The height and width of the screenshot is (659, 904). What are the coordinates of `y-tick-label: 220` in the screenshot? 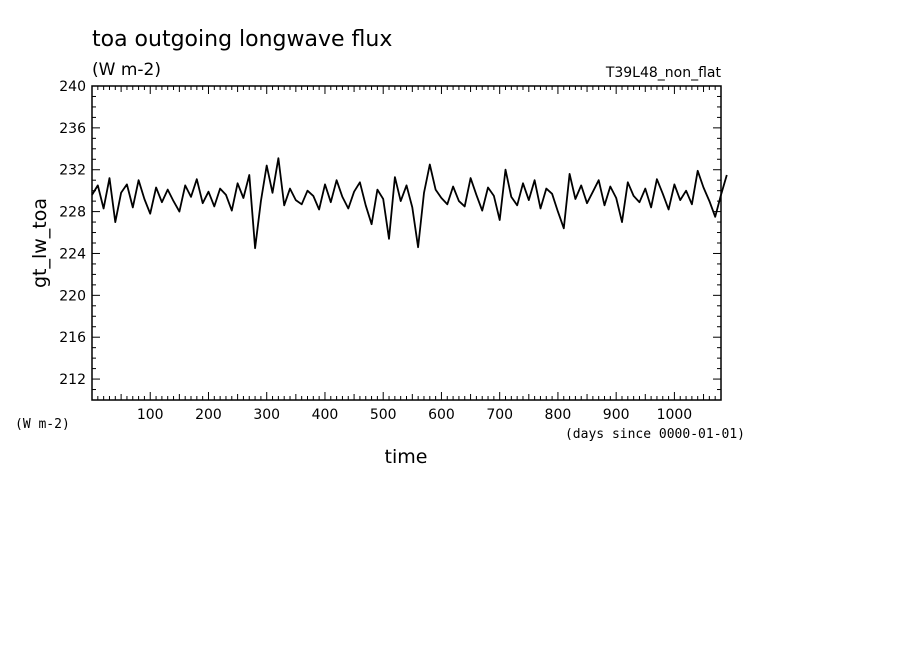 It's located at (72, 296).